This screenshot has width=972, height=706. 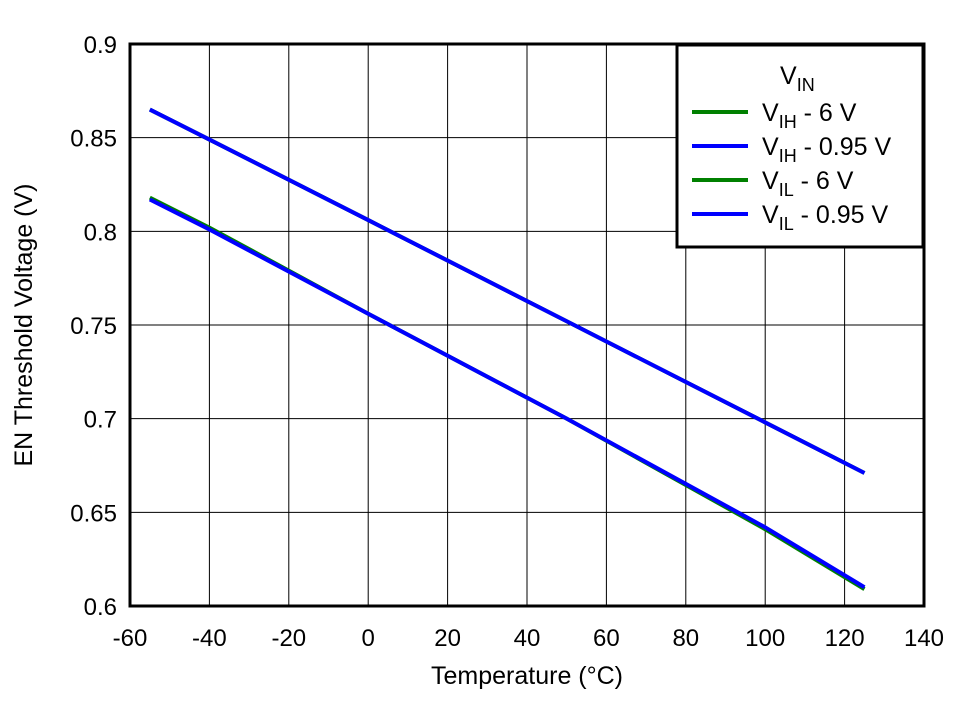 What do you see at coordinates (447, 638) in the screenshot?
I see `x-tick-label: 20` at bounding box center [447, 638].